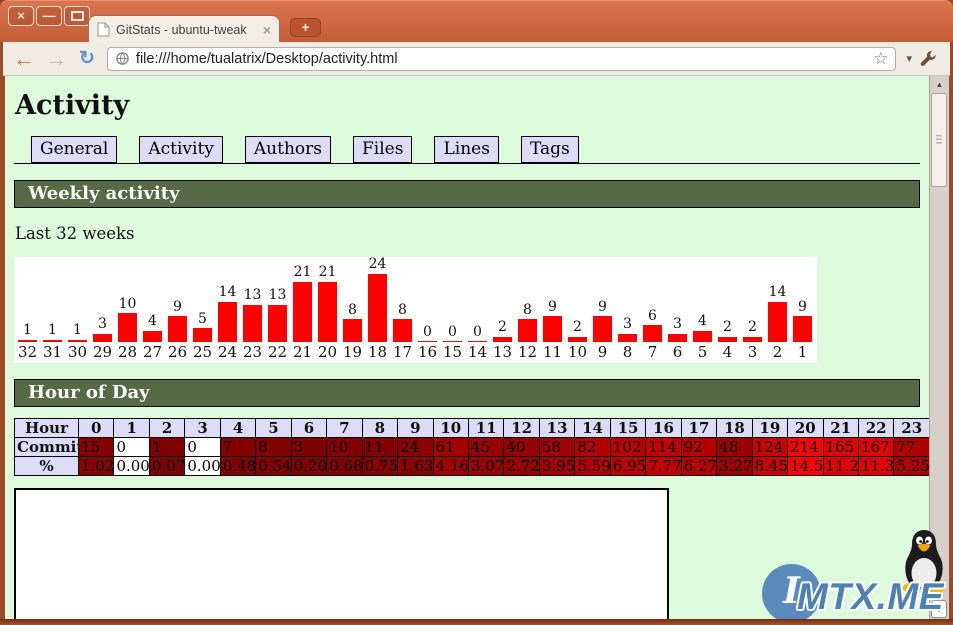 Image resolution: width=953 pixels, height=625 pixels. What do you see at coordinates (77, 352) in the screenshot?
I see `week-number-label: 30` at bounding box center [77, 352].